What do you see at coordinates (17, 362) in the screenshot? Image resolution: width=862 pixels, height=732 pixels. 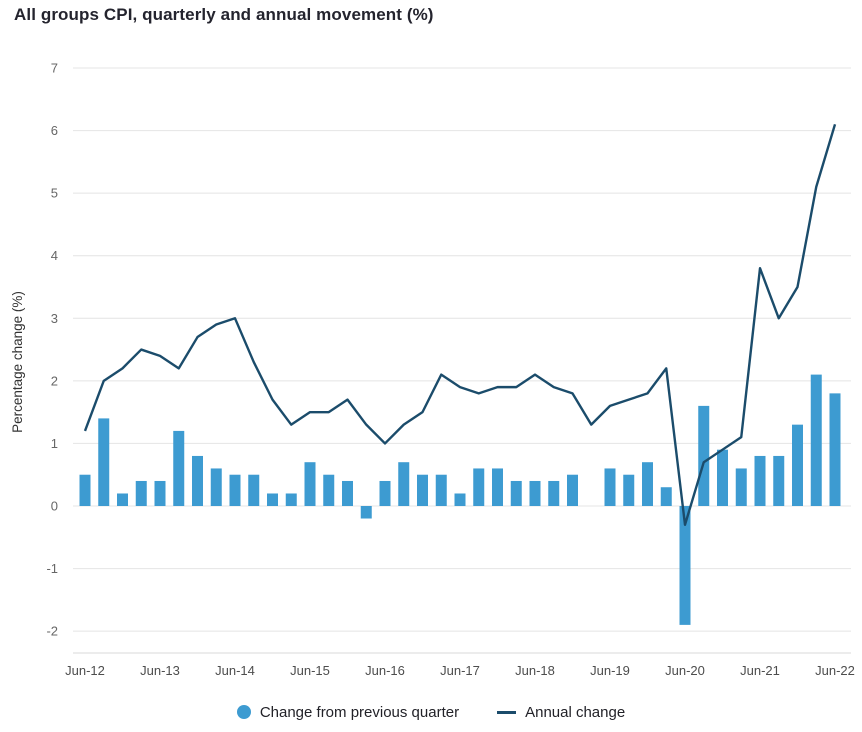 I see `y-axis-title: Percentage change (%)` at bounding box center [17, 362].